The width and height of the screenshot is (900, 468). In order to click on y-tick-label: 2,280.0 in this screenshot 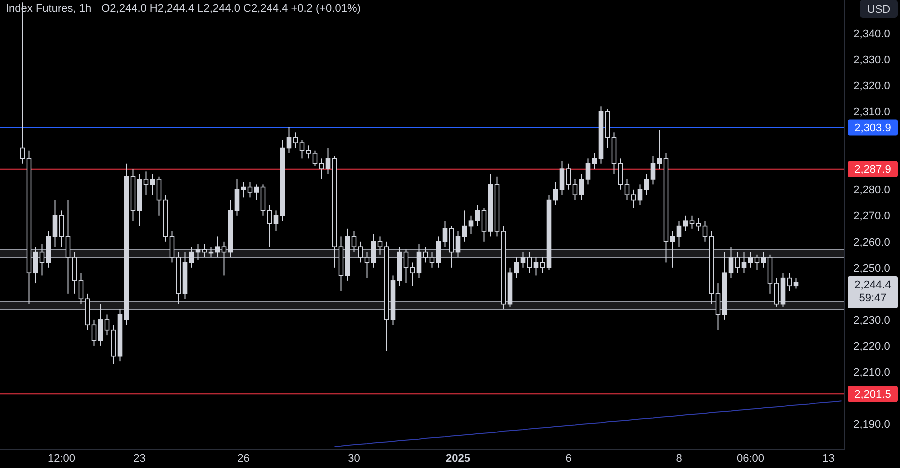, I will do `click(872, 190)`.